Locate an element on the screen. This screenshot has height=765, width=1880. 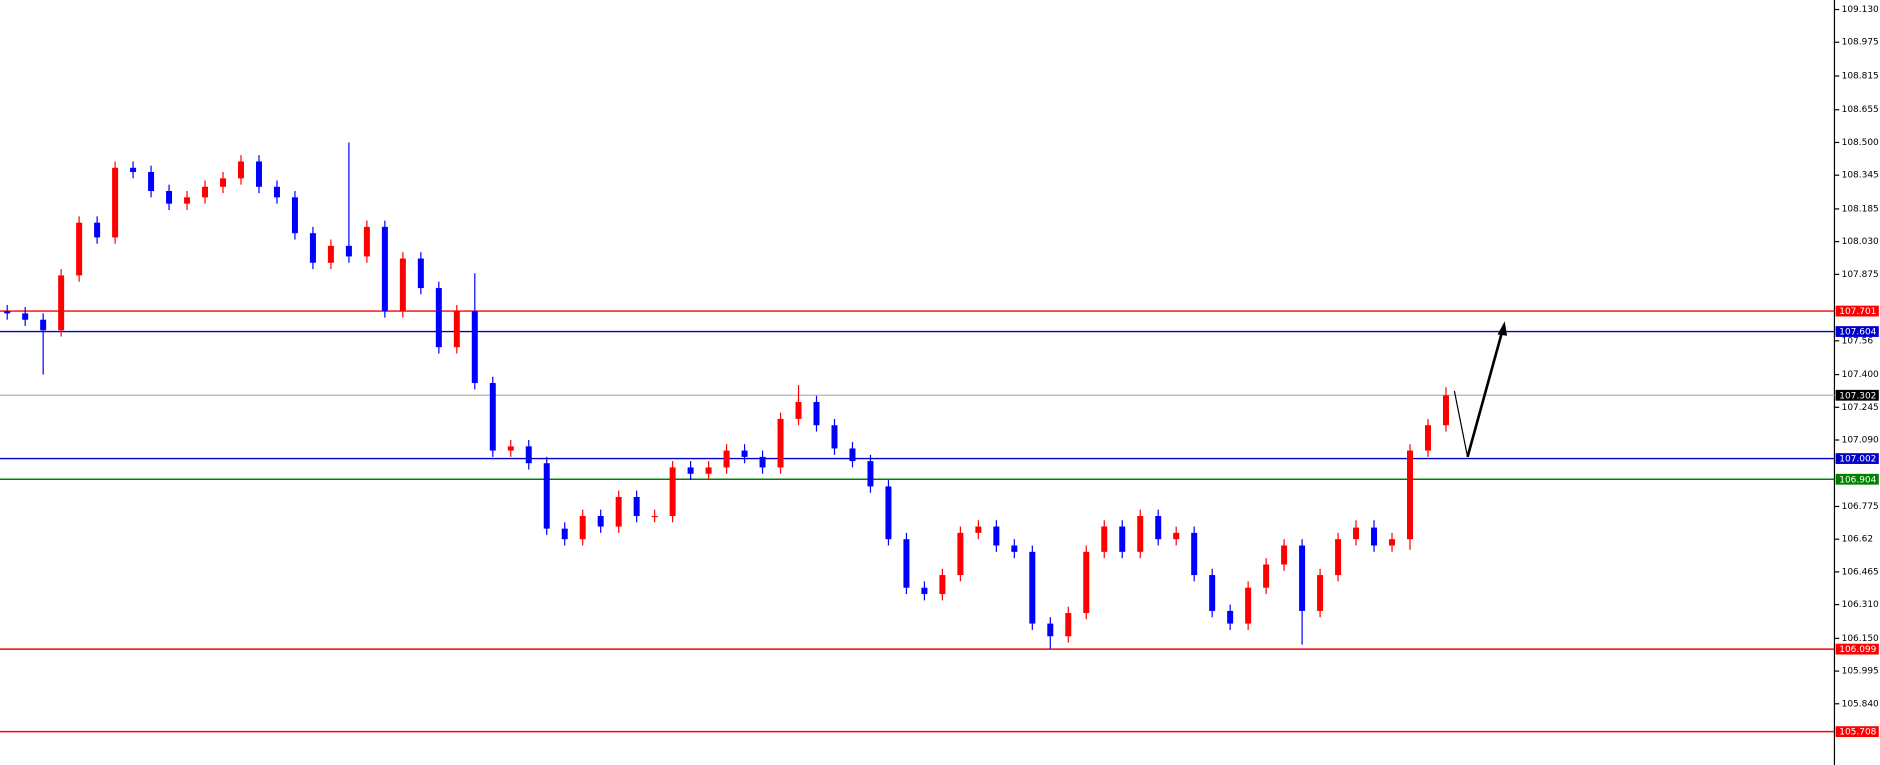
y-tick-label: 107.090 is located at coordinates (1860, 441).